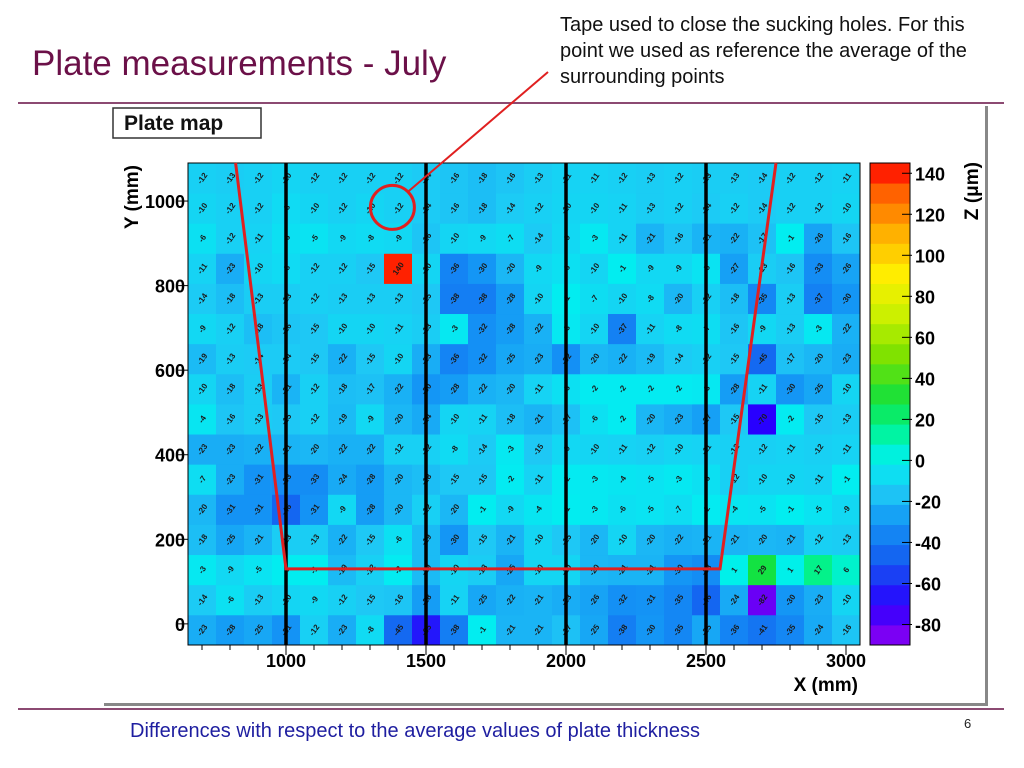  Describe the element at coordinates (203, 418) in the screenshot. I see `cell-value-label: -4` at that location.